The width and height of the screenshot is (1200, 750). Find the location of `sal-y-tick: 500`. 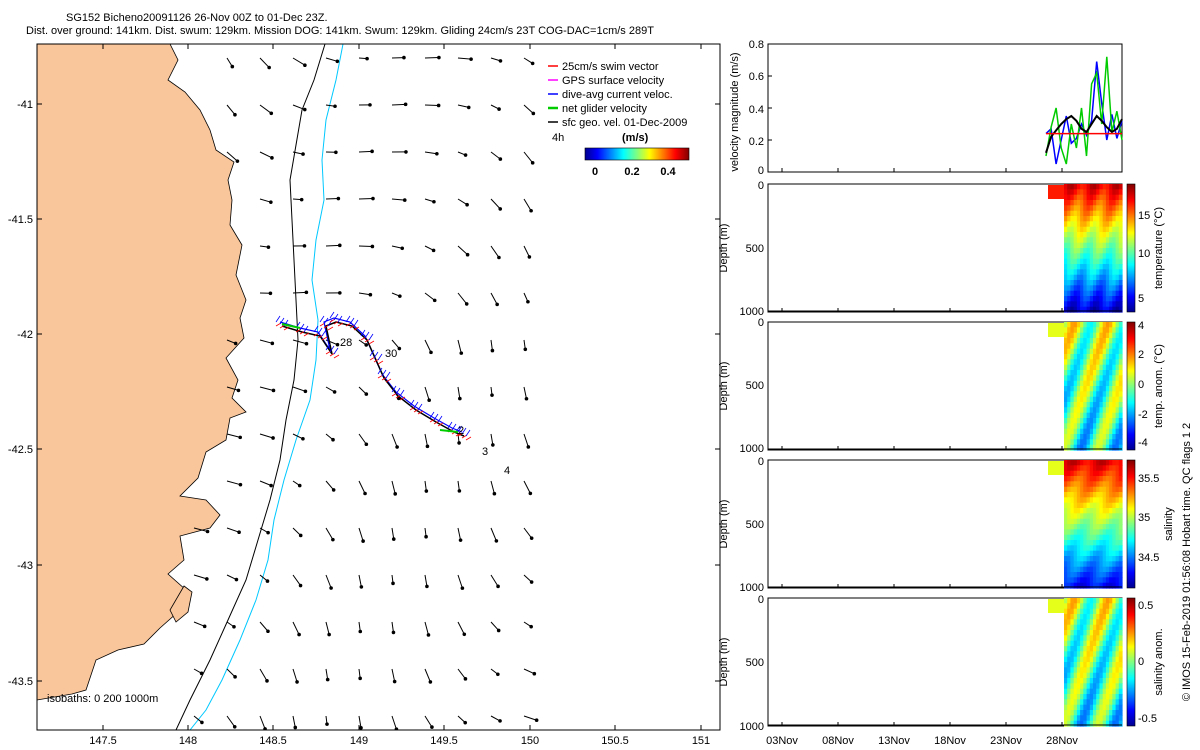

sal-y-tick: 500 is located at coordinates (755, 525).